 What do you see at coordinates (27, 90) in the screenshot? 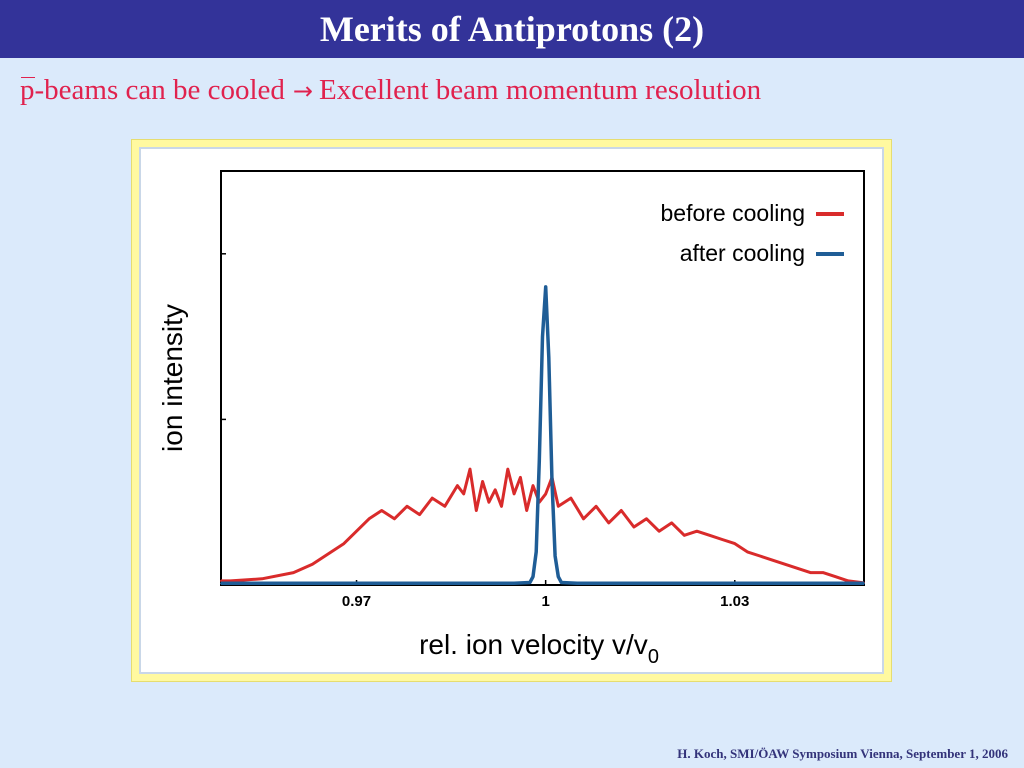
I see `antiproton-symbol: p` at bounding box center [27, 90].